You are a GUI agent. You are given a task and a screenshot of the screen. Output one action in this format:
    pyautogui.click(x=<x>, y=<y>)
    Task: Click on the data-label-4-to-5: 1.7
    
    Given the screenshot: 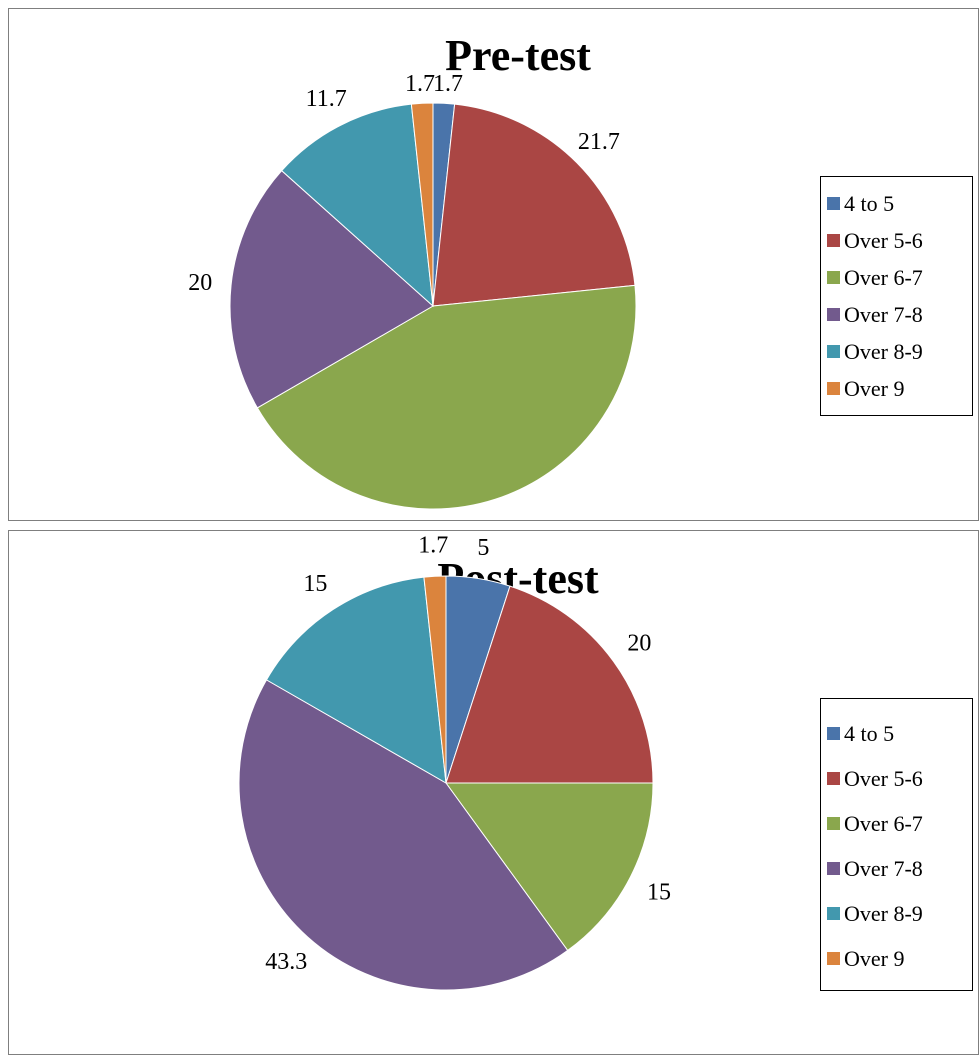 What is the action you would take?
    pyautogui.click(x=448, y=84)
    